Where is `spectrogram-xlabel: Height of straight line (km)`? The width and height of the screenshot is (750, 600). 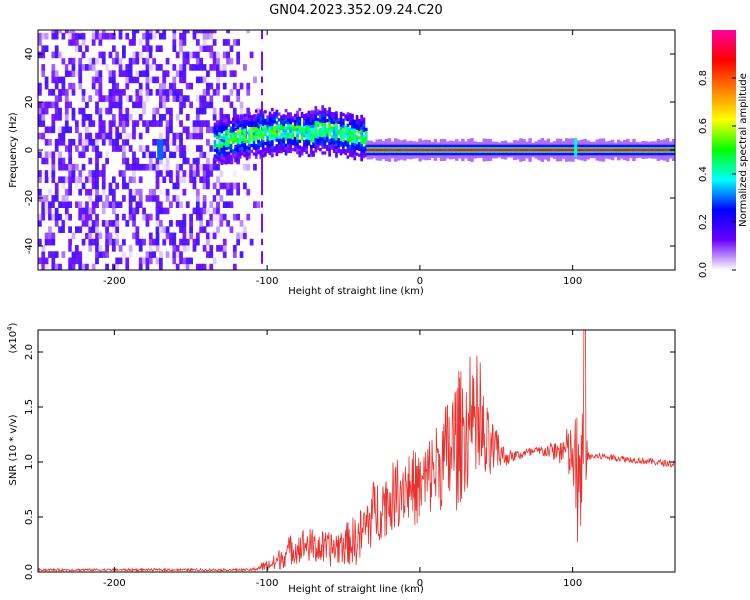 spectrogram-xlabel: Height of straight line (km) is located at coordinates (356, 291).